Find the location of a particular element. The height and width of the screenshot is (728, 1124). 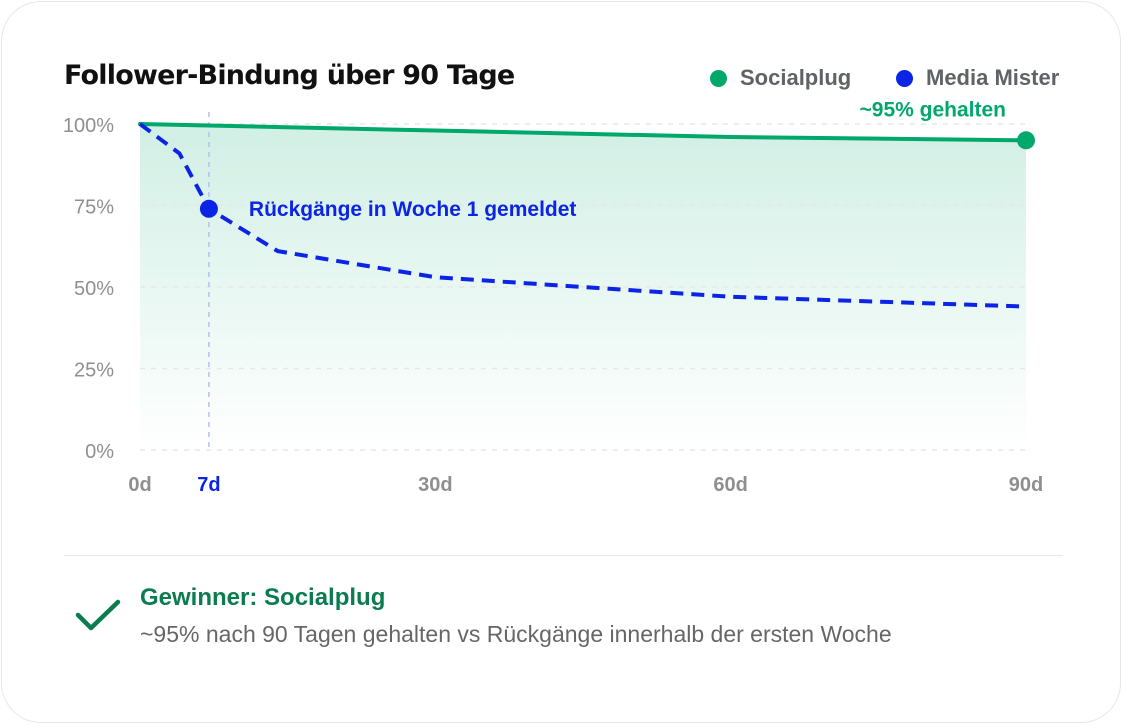

section-divider is located at coordinates (563, 555).